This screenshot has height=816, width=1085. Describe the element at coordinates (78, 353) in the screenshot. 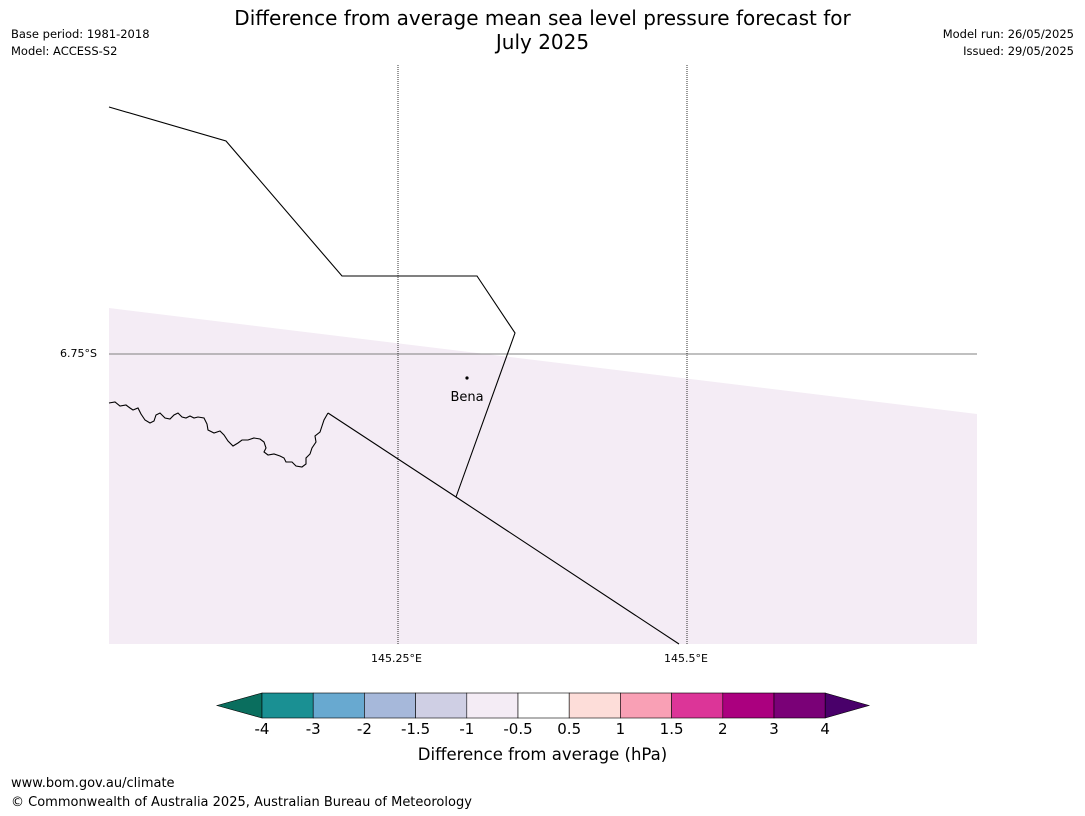

I see `lat-label: 6.75°S` at that location.